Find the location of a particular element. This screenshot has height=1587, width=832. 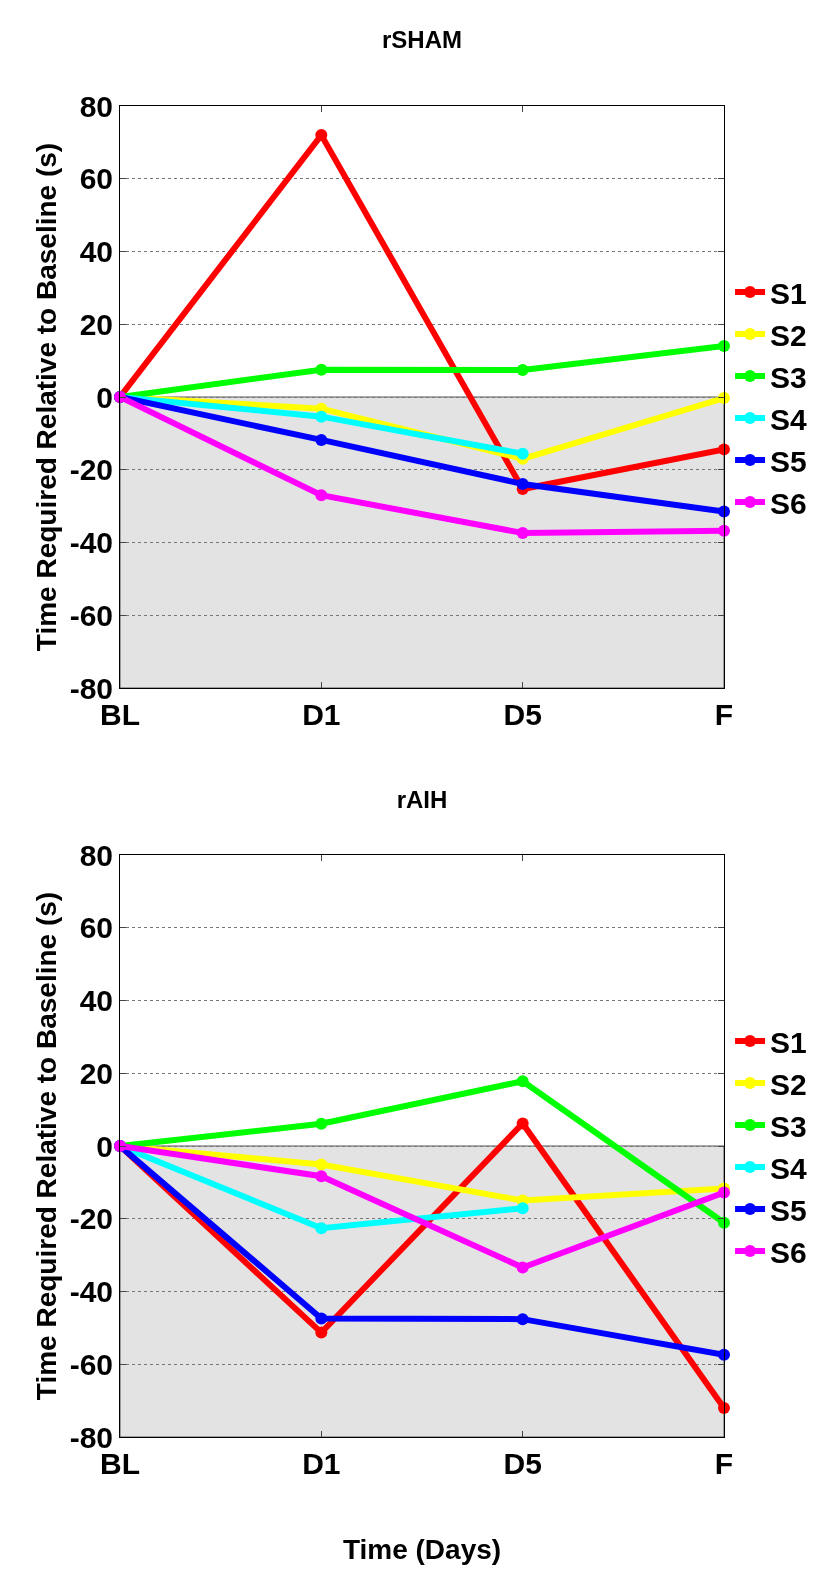

chart-title: rAIH is located at coordinates (422, 800).